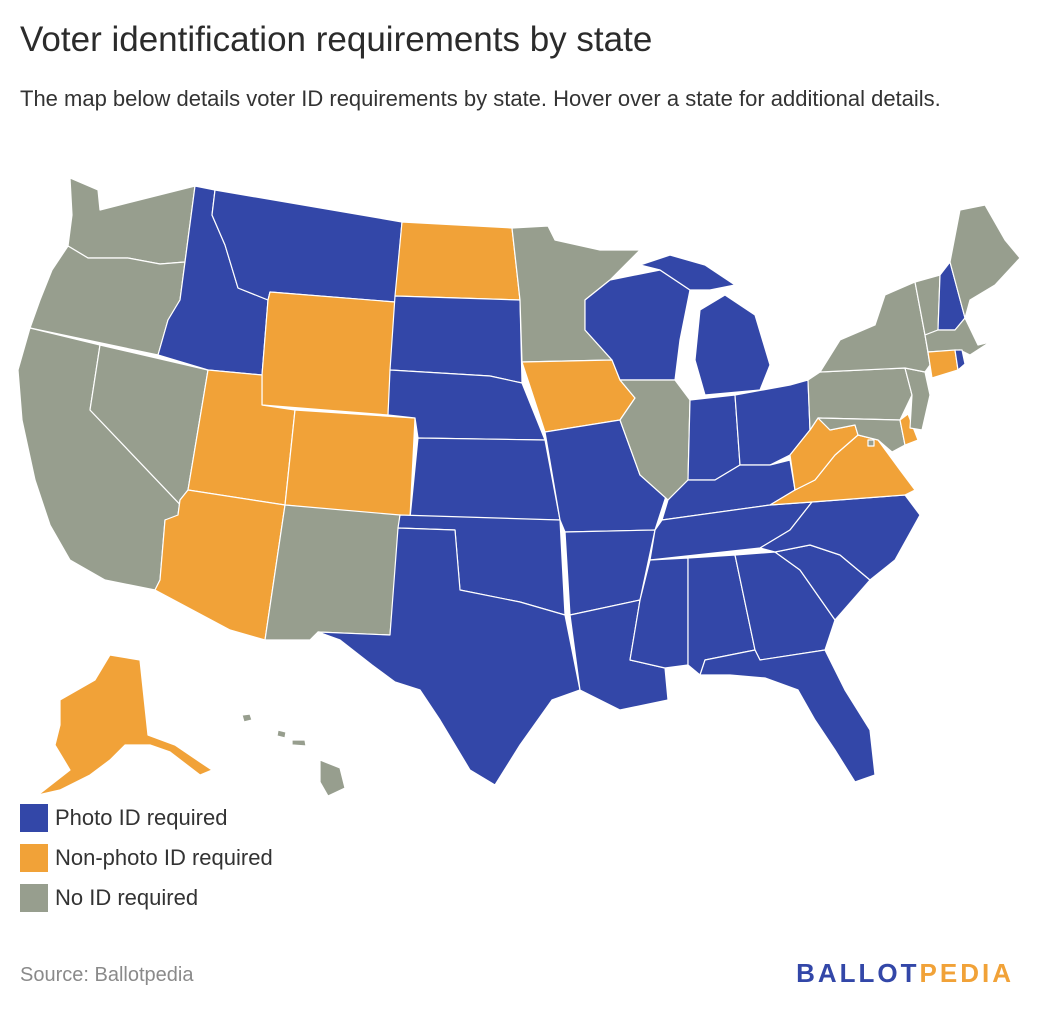 This screenshot has width=1040, height=1014. What do you see at coordinates (714, 437) in the screenshot?
I see `state-IN` at bounding box center [714, 437].